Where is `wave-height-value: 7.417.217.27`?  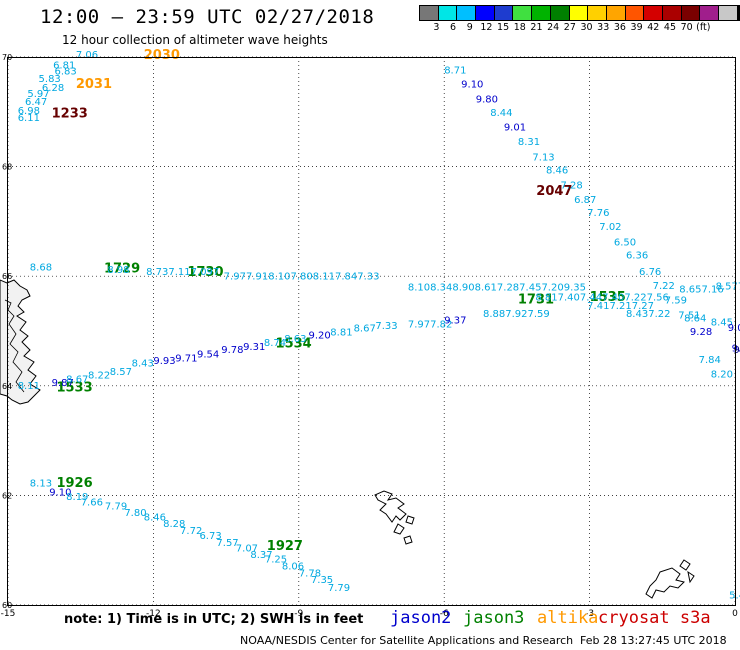 wave-height-value: 7.417.217.27 is located at coordinates (620, 306).